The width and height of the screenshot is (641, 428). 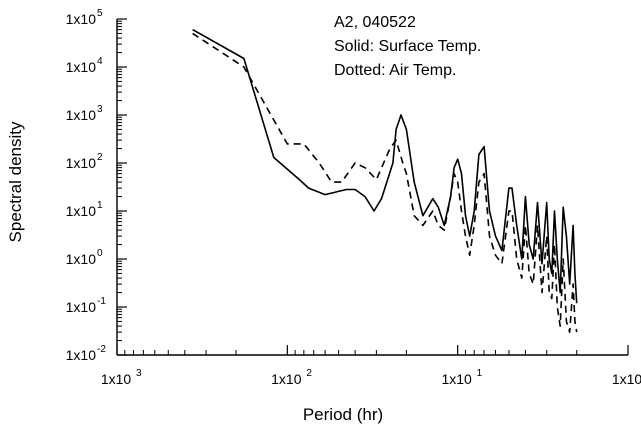 What do you see at coordinates (395, 70) in the screenshot?
I see `annotation-line-3: Dotted: Air Temp.` at bounding box center [395, 70].